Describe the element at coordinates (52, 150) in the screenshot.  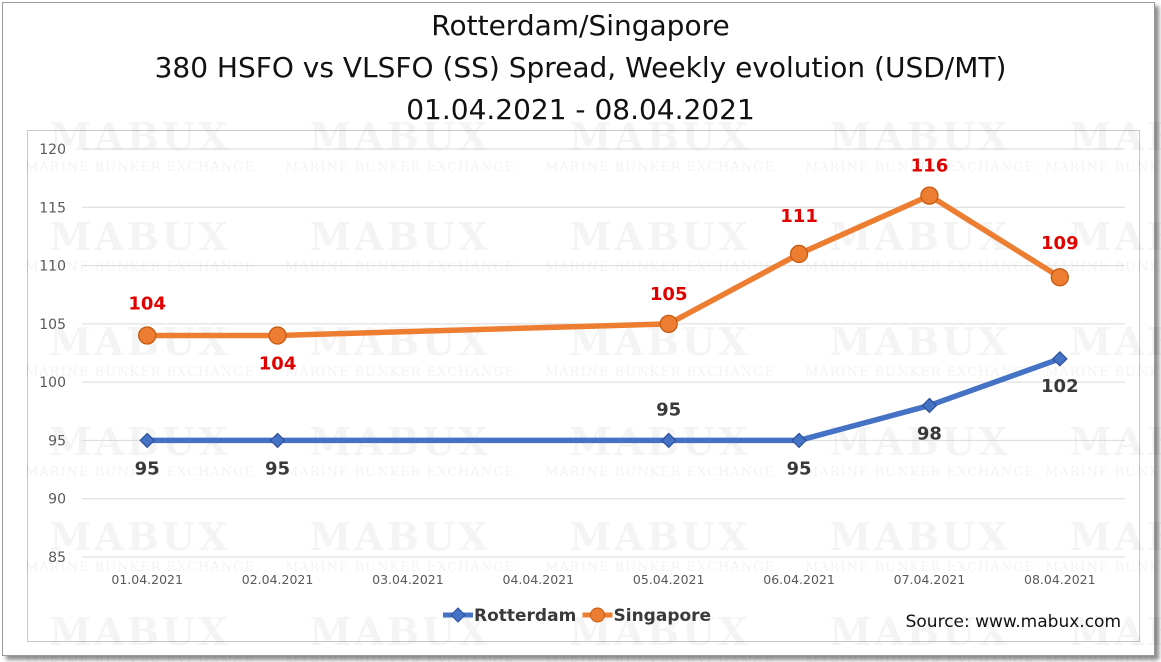
I see `y-tick-label: 120` at that location.